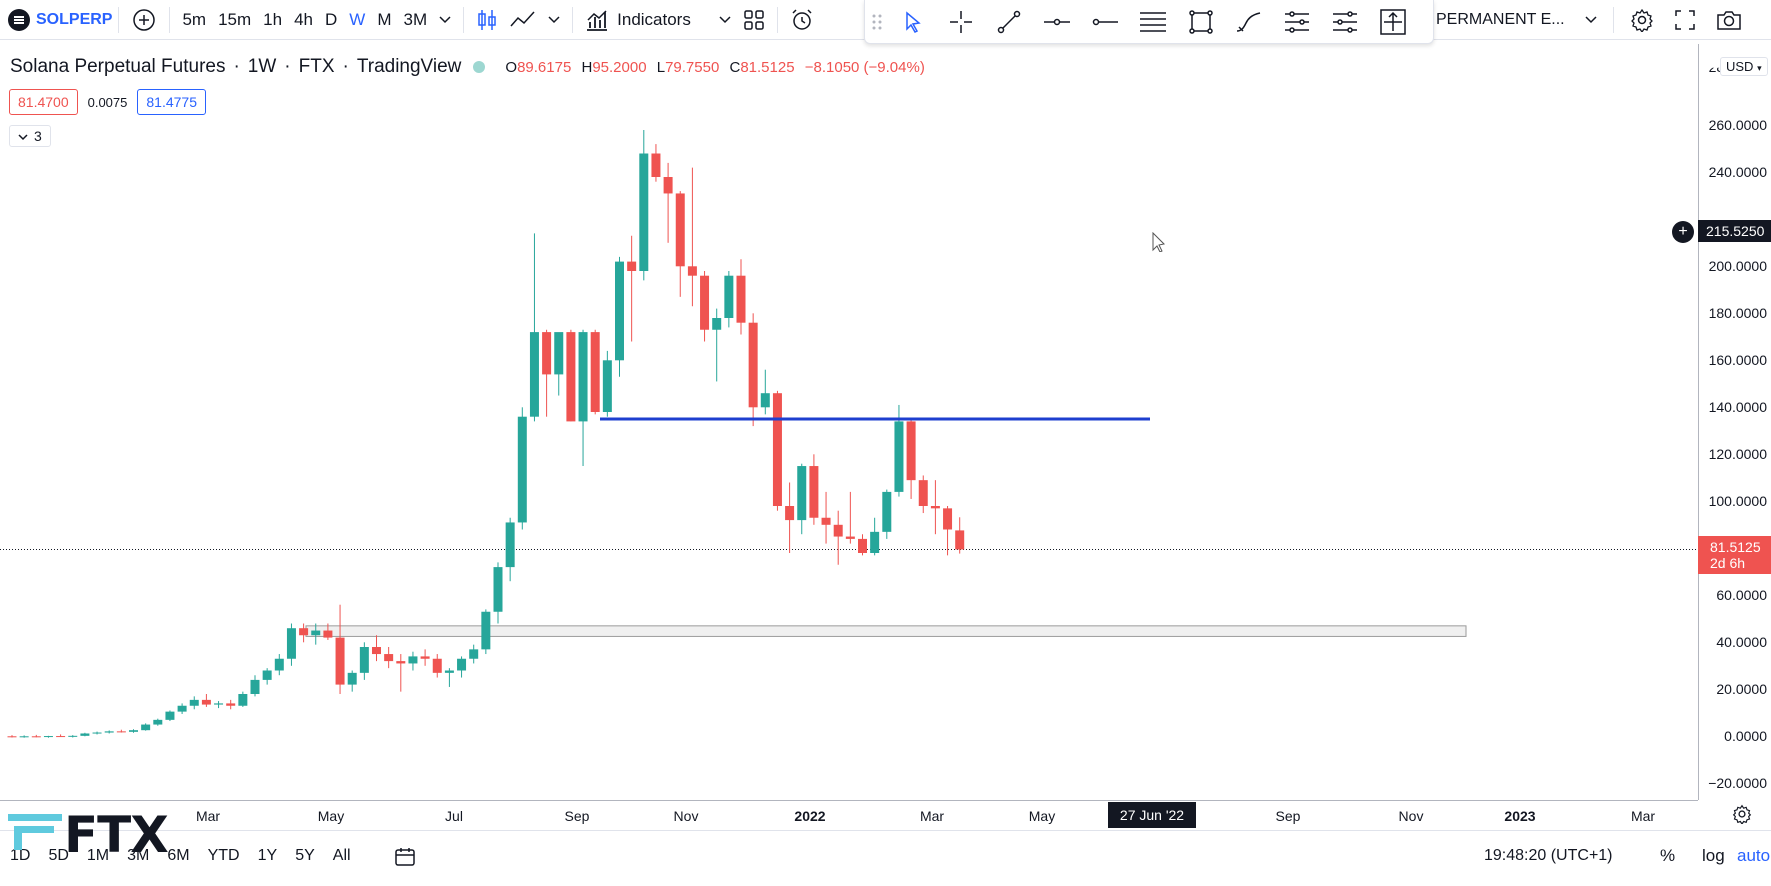 This screenshot has height=886, width=1771. What do you see at coordinates (487, 20) in the screenshot?
I see `candles-chart-type-button` at bounding box center [487, 20].